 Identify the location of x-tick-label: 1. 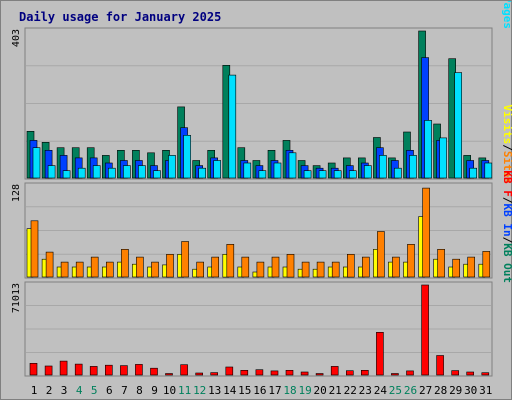
(34, 390).